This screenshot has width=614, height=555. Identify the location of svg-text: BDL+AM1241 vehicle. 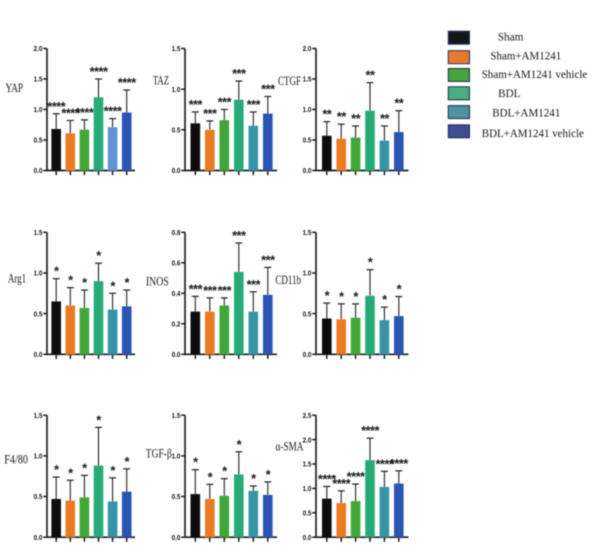
(533, 134).